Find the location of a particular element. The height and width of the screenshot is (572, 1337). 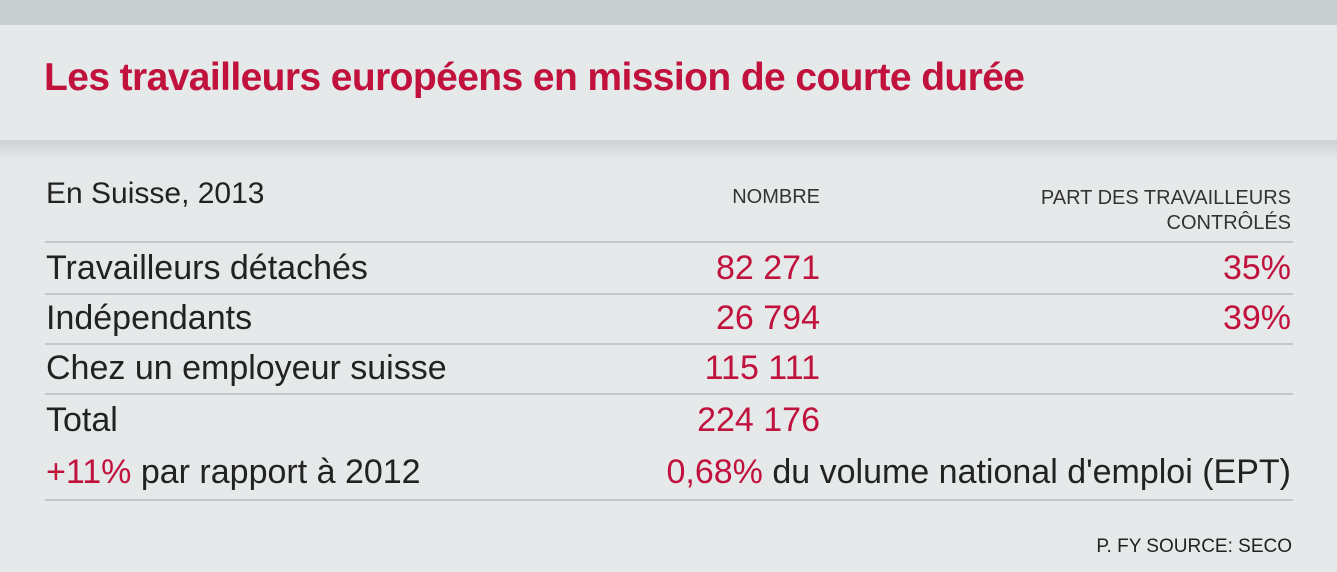

table-subtitle: En Suisse, 2013 is located at coordinates (155, 193).